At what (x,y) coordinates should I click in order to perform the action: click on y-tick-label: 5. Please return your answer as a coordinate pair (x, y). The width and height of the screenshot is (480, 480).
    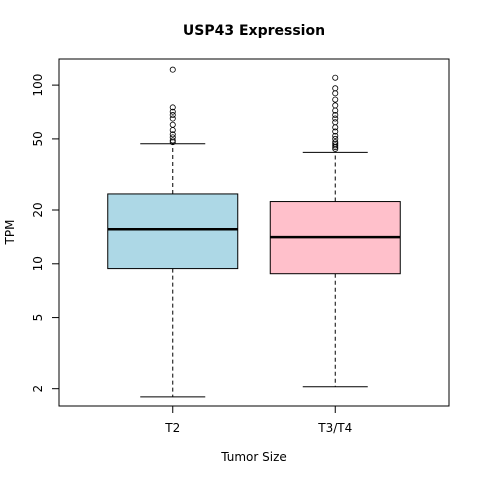
    Looking at the image, I should click on (38, 318).